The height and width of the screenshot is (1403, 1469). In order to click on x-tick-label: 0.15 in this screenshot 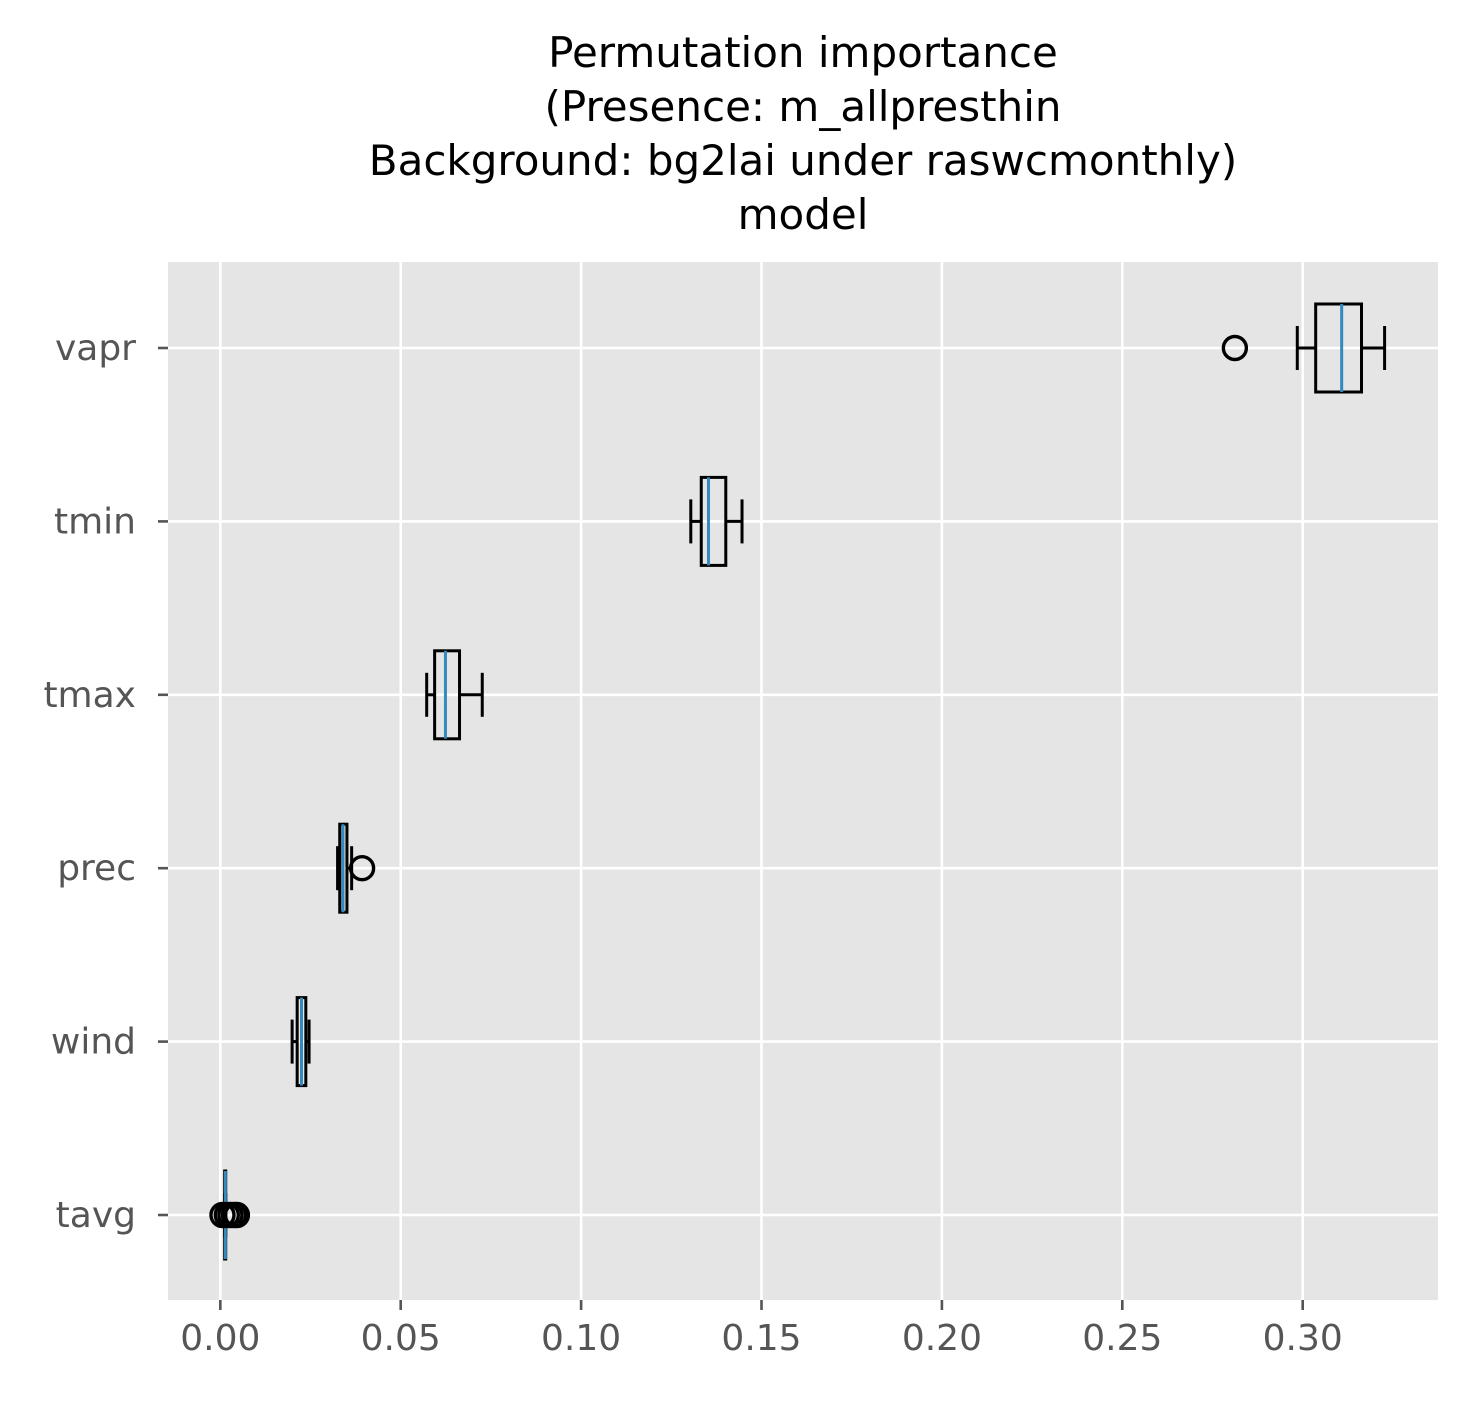, I will do `click(761, 1338)`.